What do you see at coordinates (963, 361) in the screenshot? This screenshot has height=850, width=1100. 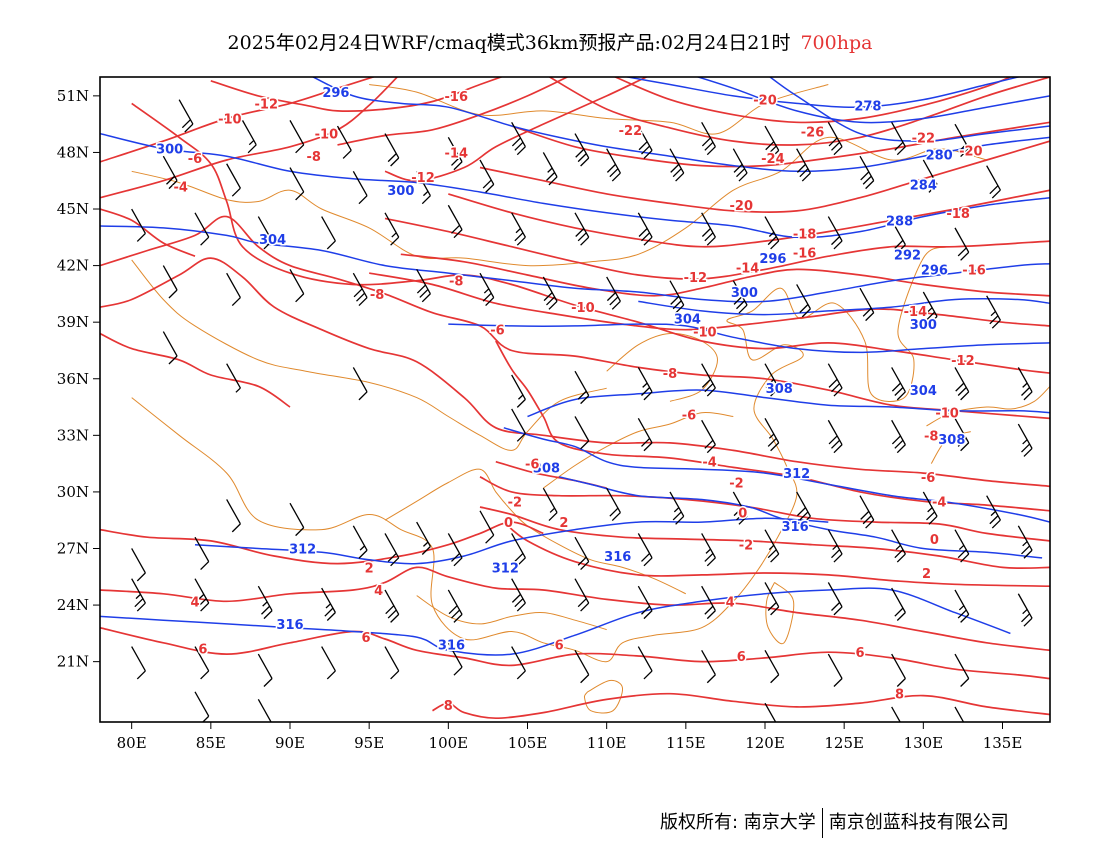 I see `temperature-contour-label: -12` at bounding box center [963, 361].